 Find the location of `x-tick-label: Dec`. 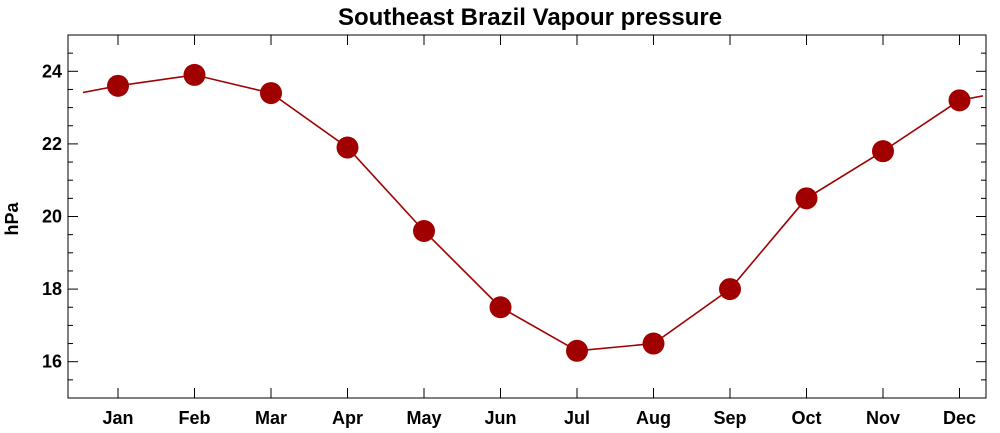

x-tick-label: Dec is located at coordinates (959, 418).